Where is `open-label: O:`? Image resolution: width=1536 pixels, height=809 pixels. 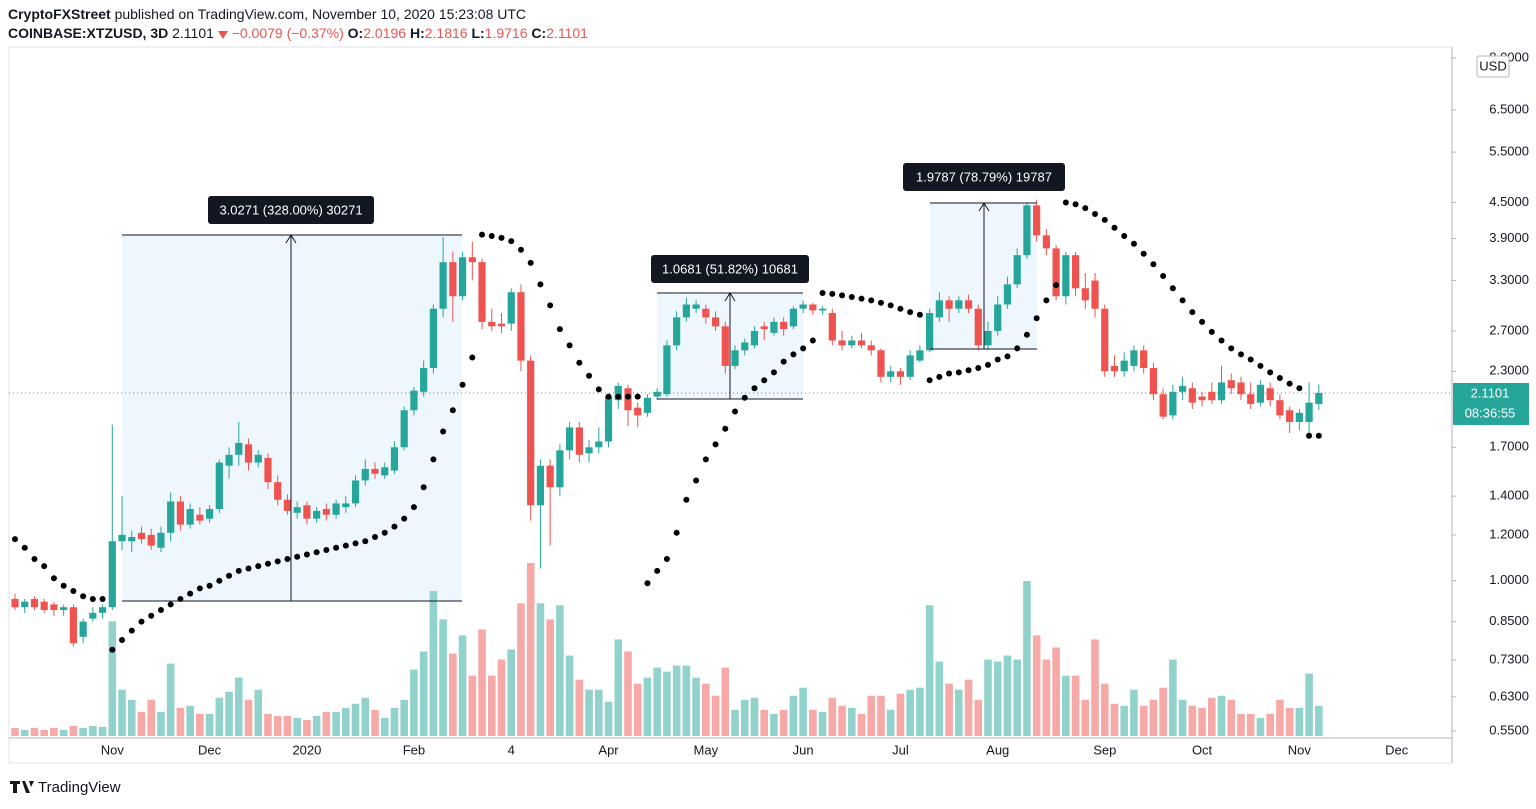 open-label: O: is located at coordinates (355, 33).